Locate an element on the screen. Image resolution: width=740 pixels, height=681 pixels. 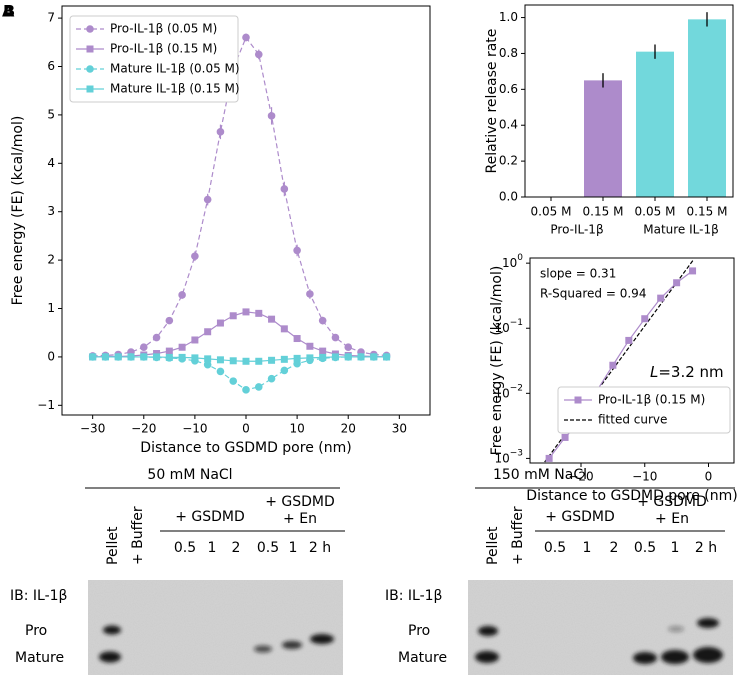
bar is located at coordinates (603, 138).